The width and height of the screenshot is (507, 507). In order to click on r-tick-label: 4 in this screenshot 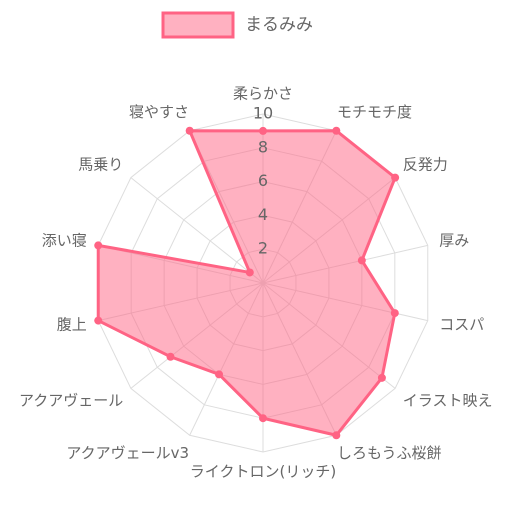, I will do `click(263, 214)`.